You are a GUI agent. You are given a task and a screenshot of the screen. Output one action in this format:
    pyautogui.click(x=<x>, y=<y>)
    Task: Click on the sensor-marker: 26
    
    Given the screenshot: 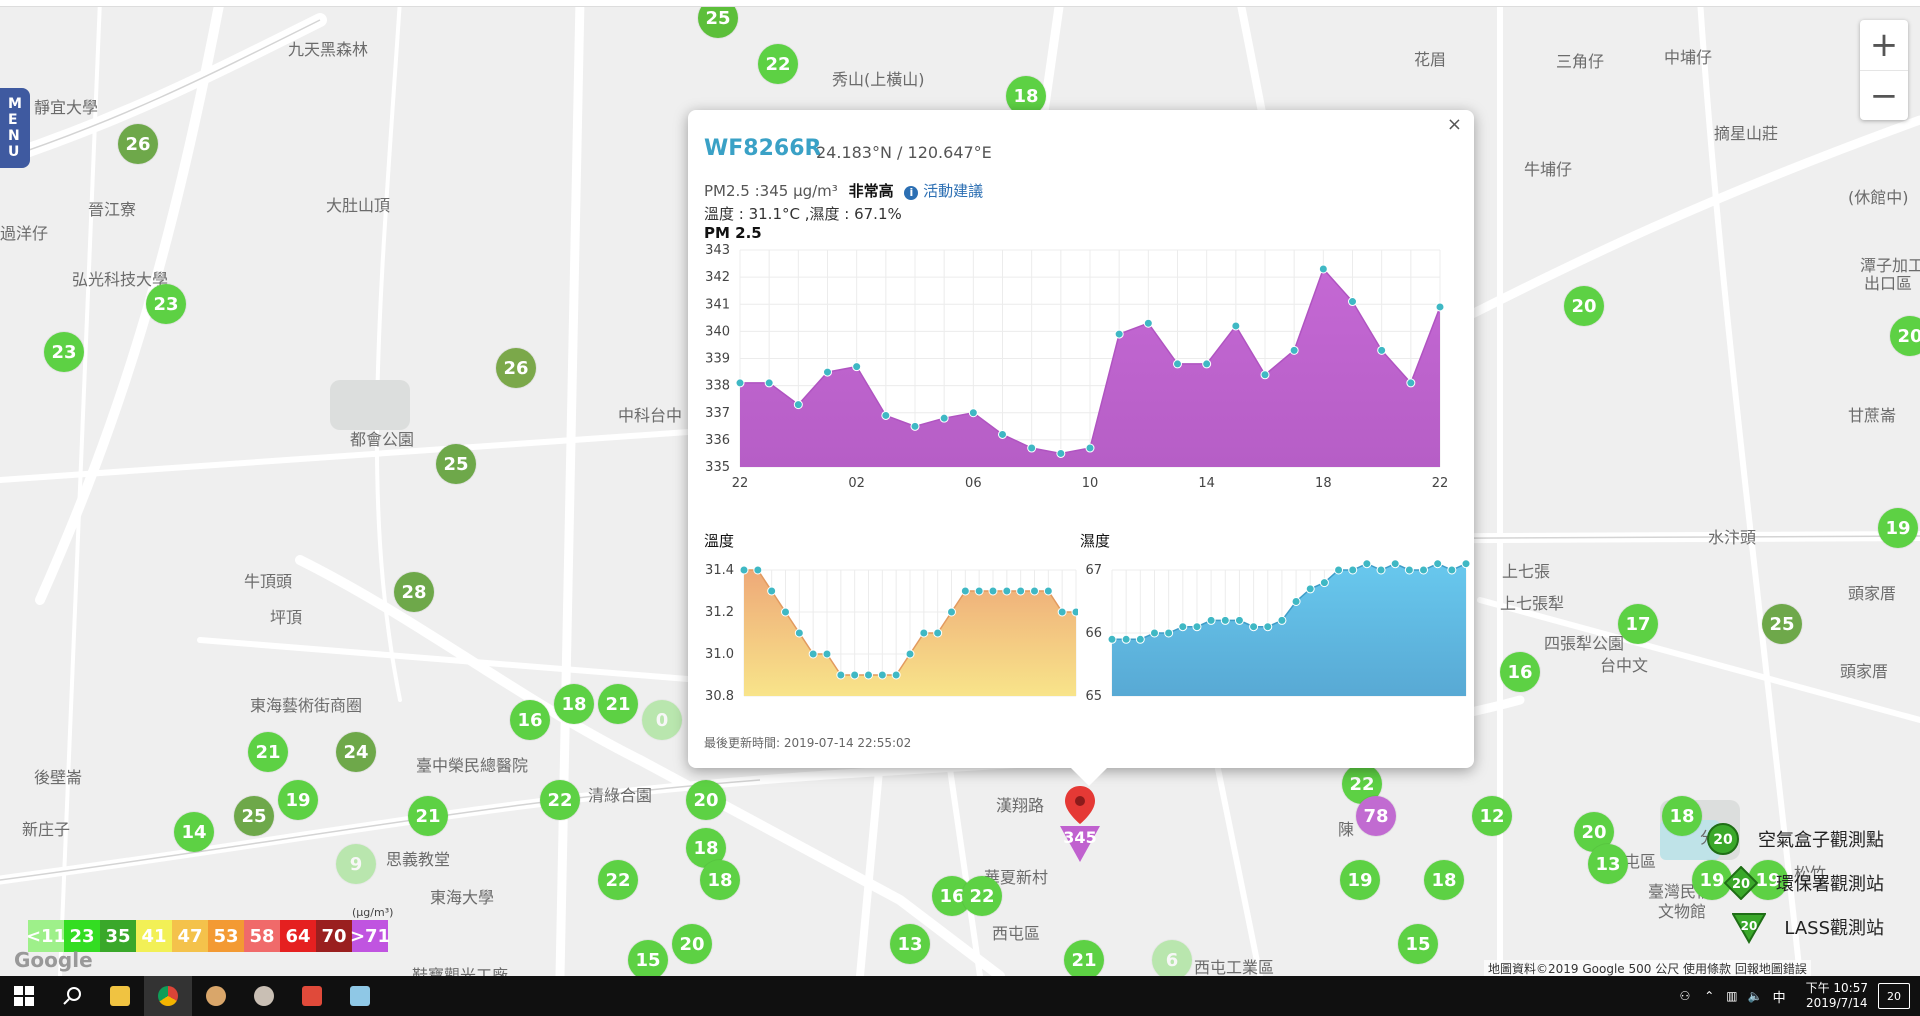 What is the action you would take?
    pyautogui.click(x=516, y=368)
    